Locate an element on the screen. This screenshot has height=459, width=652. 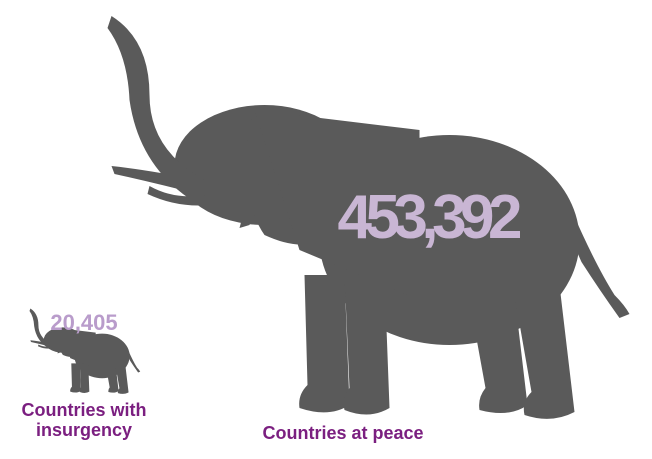
category-label-peace: Countries at peace is located at coordinates (342, 433).